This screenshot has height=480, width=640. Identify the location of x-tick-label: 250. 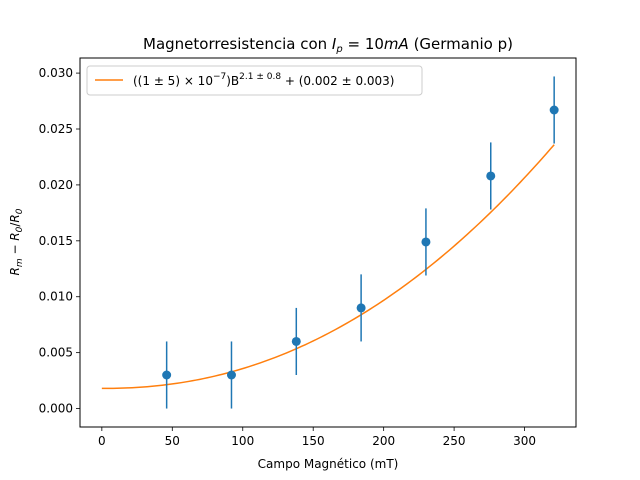
(454, 441).